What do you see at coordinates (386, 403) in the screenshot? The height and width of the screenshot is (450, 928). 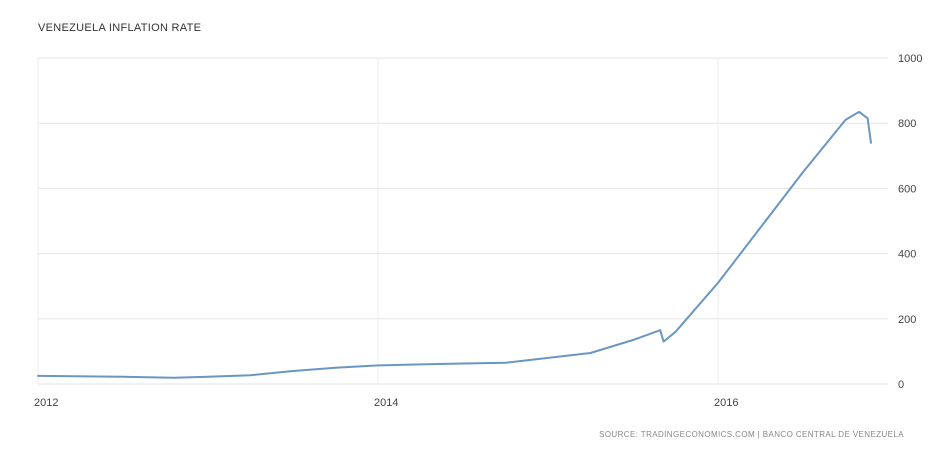 I see `x-tick-label: 2014` at bounding box center [386, 403].